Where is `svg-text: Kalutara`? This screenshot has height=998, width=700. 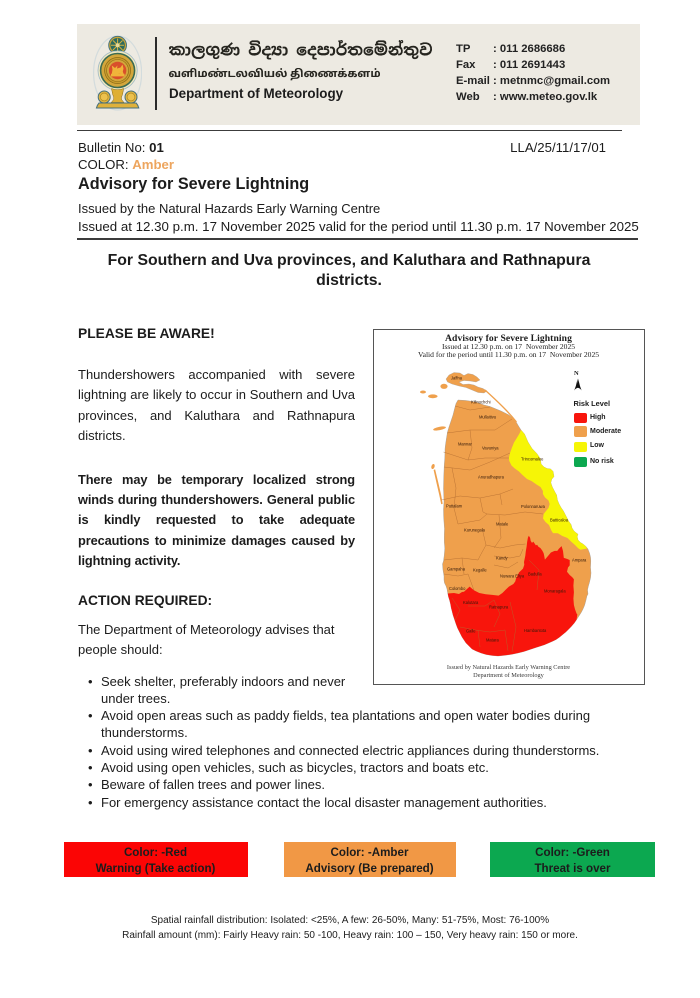
svg-text: Kalutara is located at coordinates (471, 602).